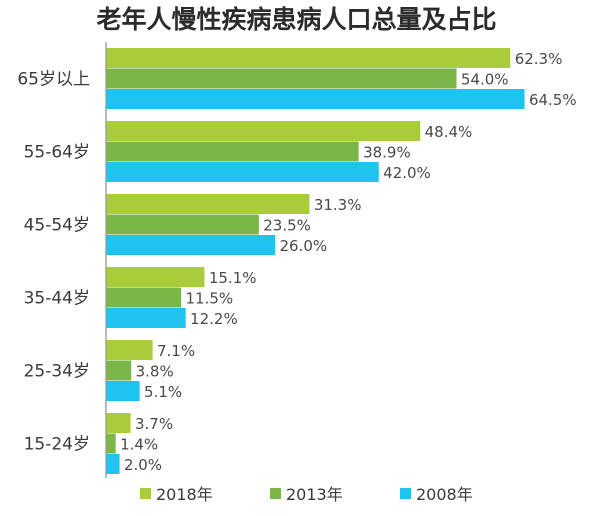 The width and height of the screenshot is (593, 516). Describe the element at coordinates (303, 246) in the screenshot. I see `data-label: 26.0%` at that location.